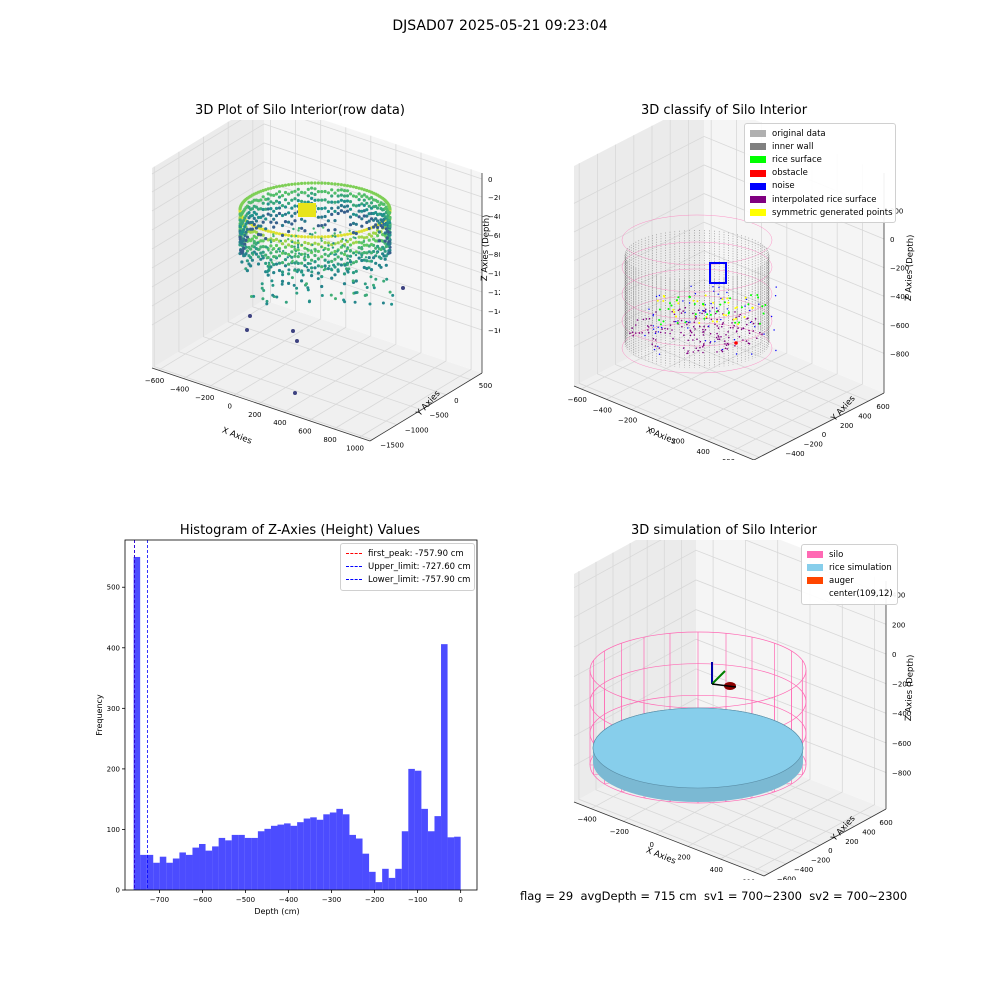 Image resolution: width=1000 pixels, height=1000 pixels. I want to click on x-tick-label: −200, so click(374, 900).